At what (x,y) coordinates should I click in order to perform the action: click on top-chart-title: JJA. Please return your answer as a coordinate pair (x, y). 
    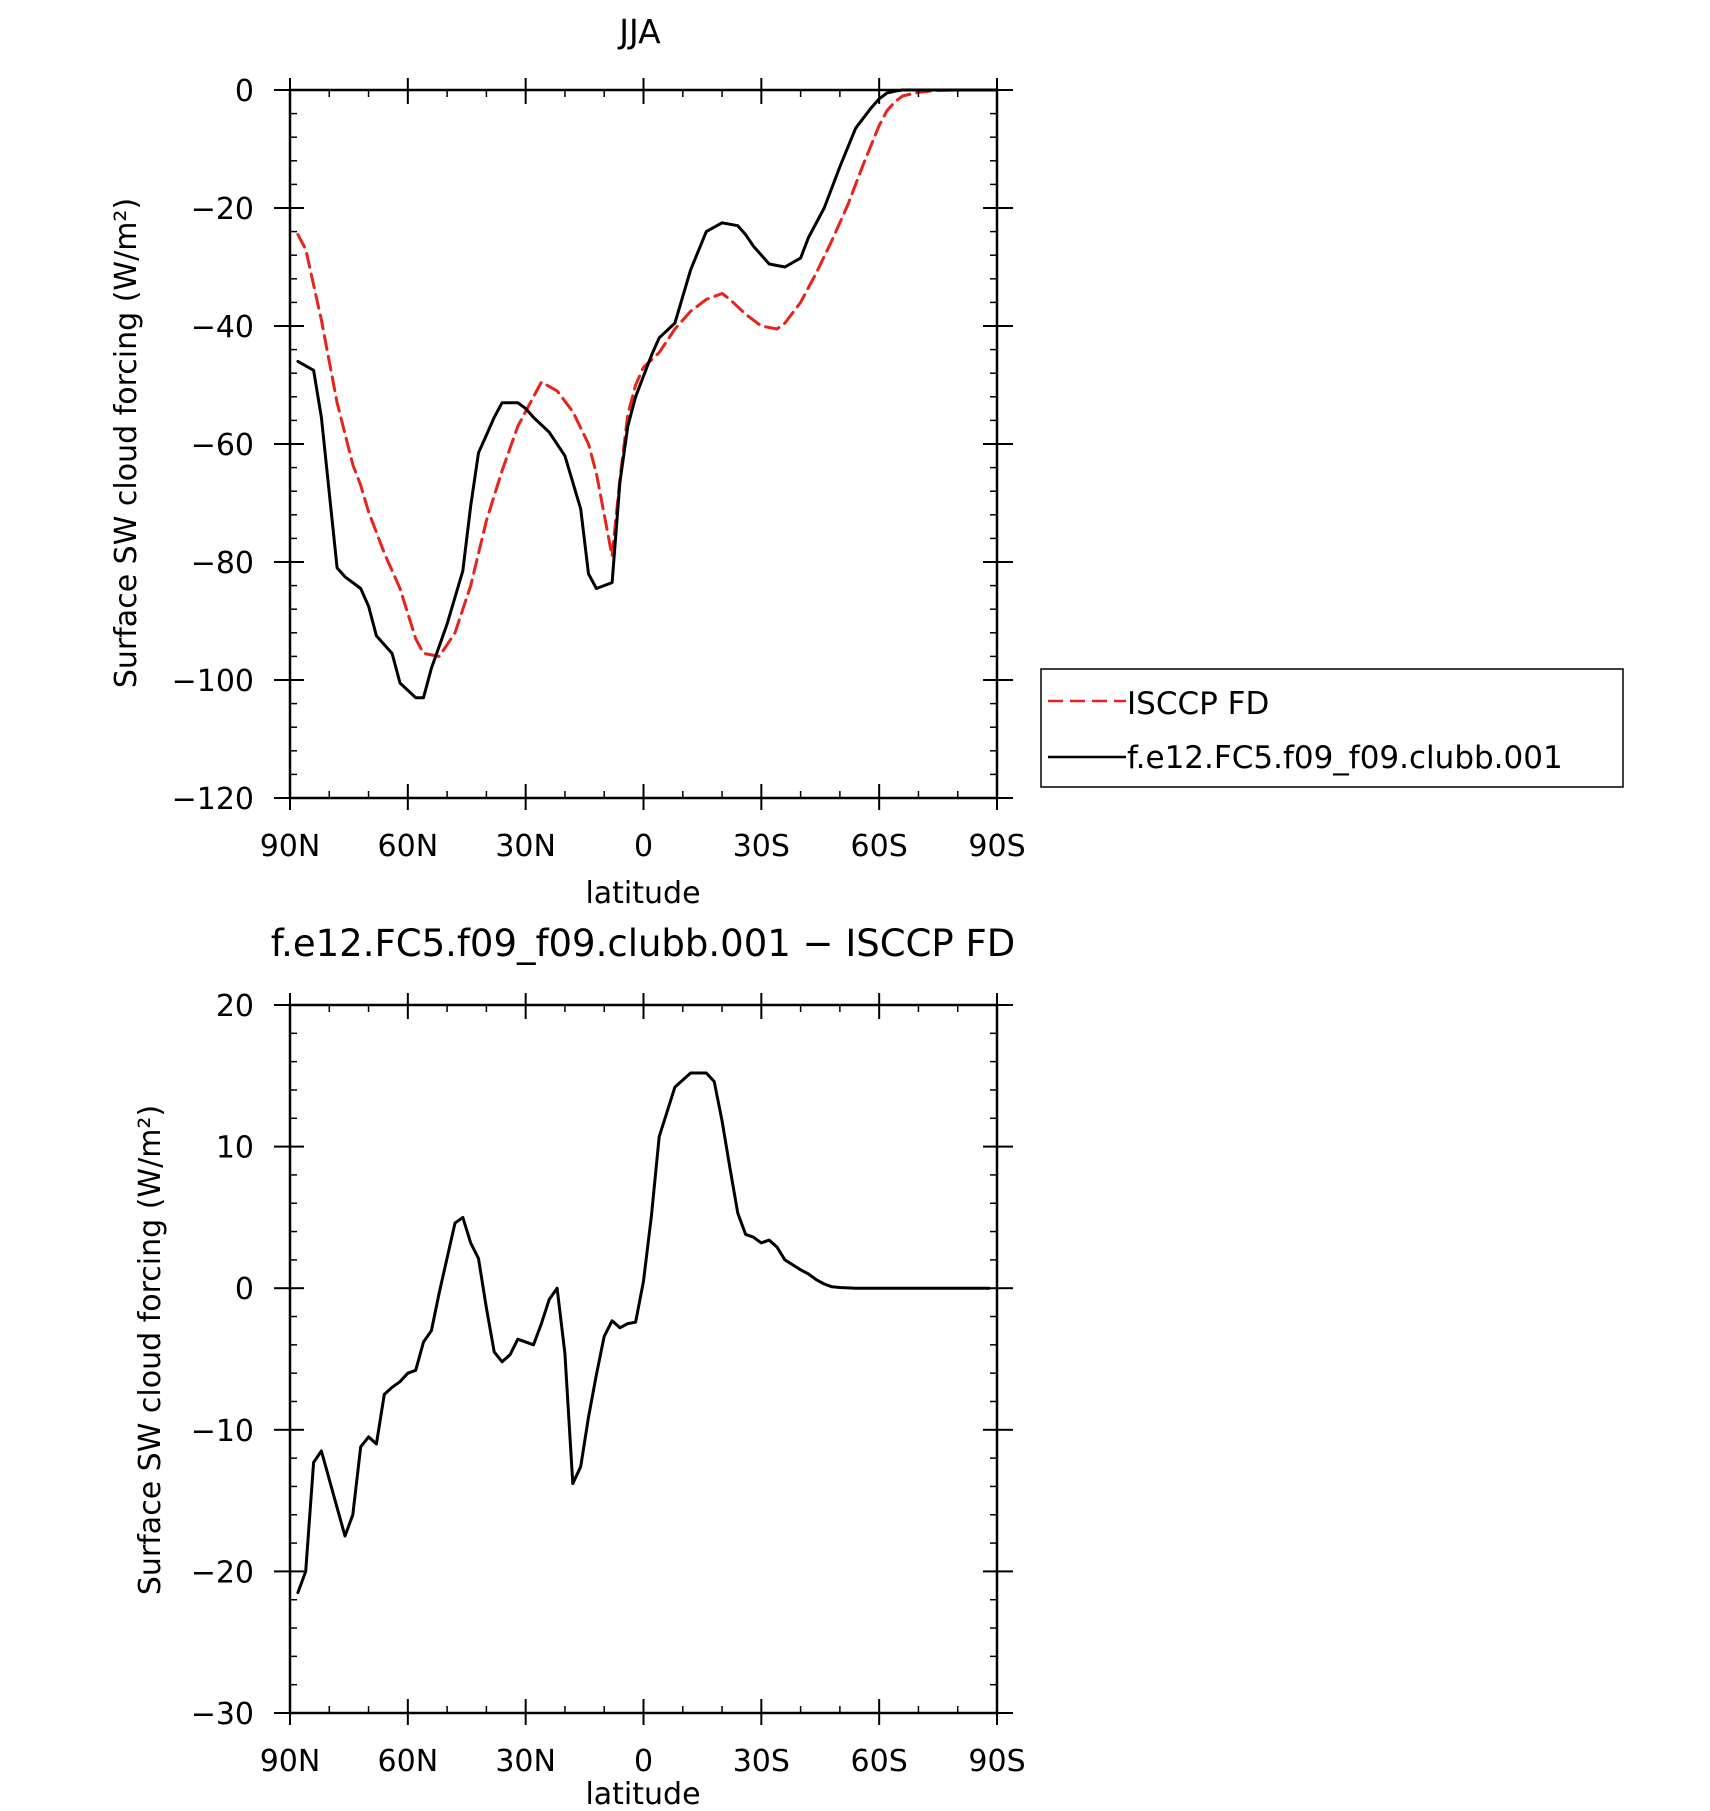
    Looking at the image, I should click on (639, 31).